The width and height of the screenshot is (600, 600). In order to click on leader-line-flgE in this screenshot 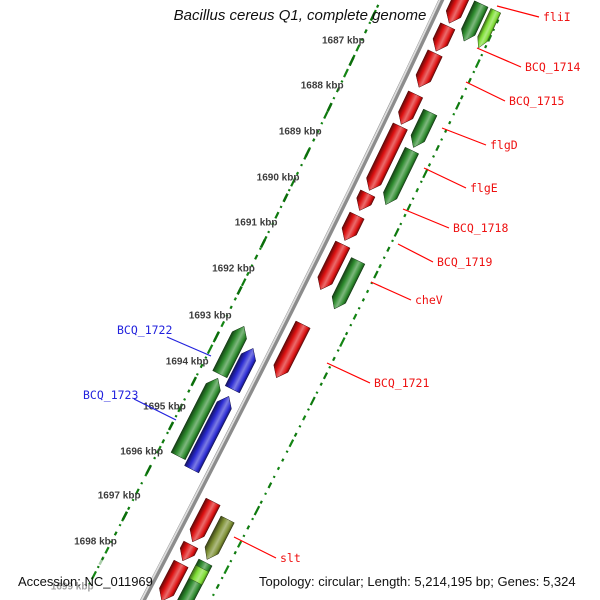, I will do `click(445, 178)`.